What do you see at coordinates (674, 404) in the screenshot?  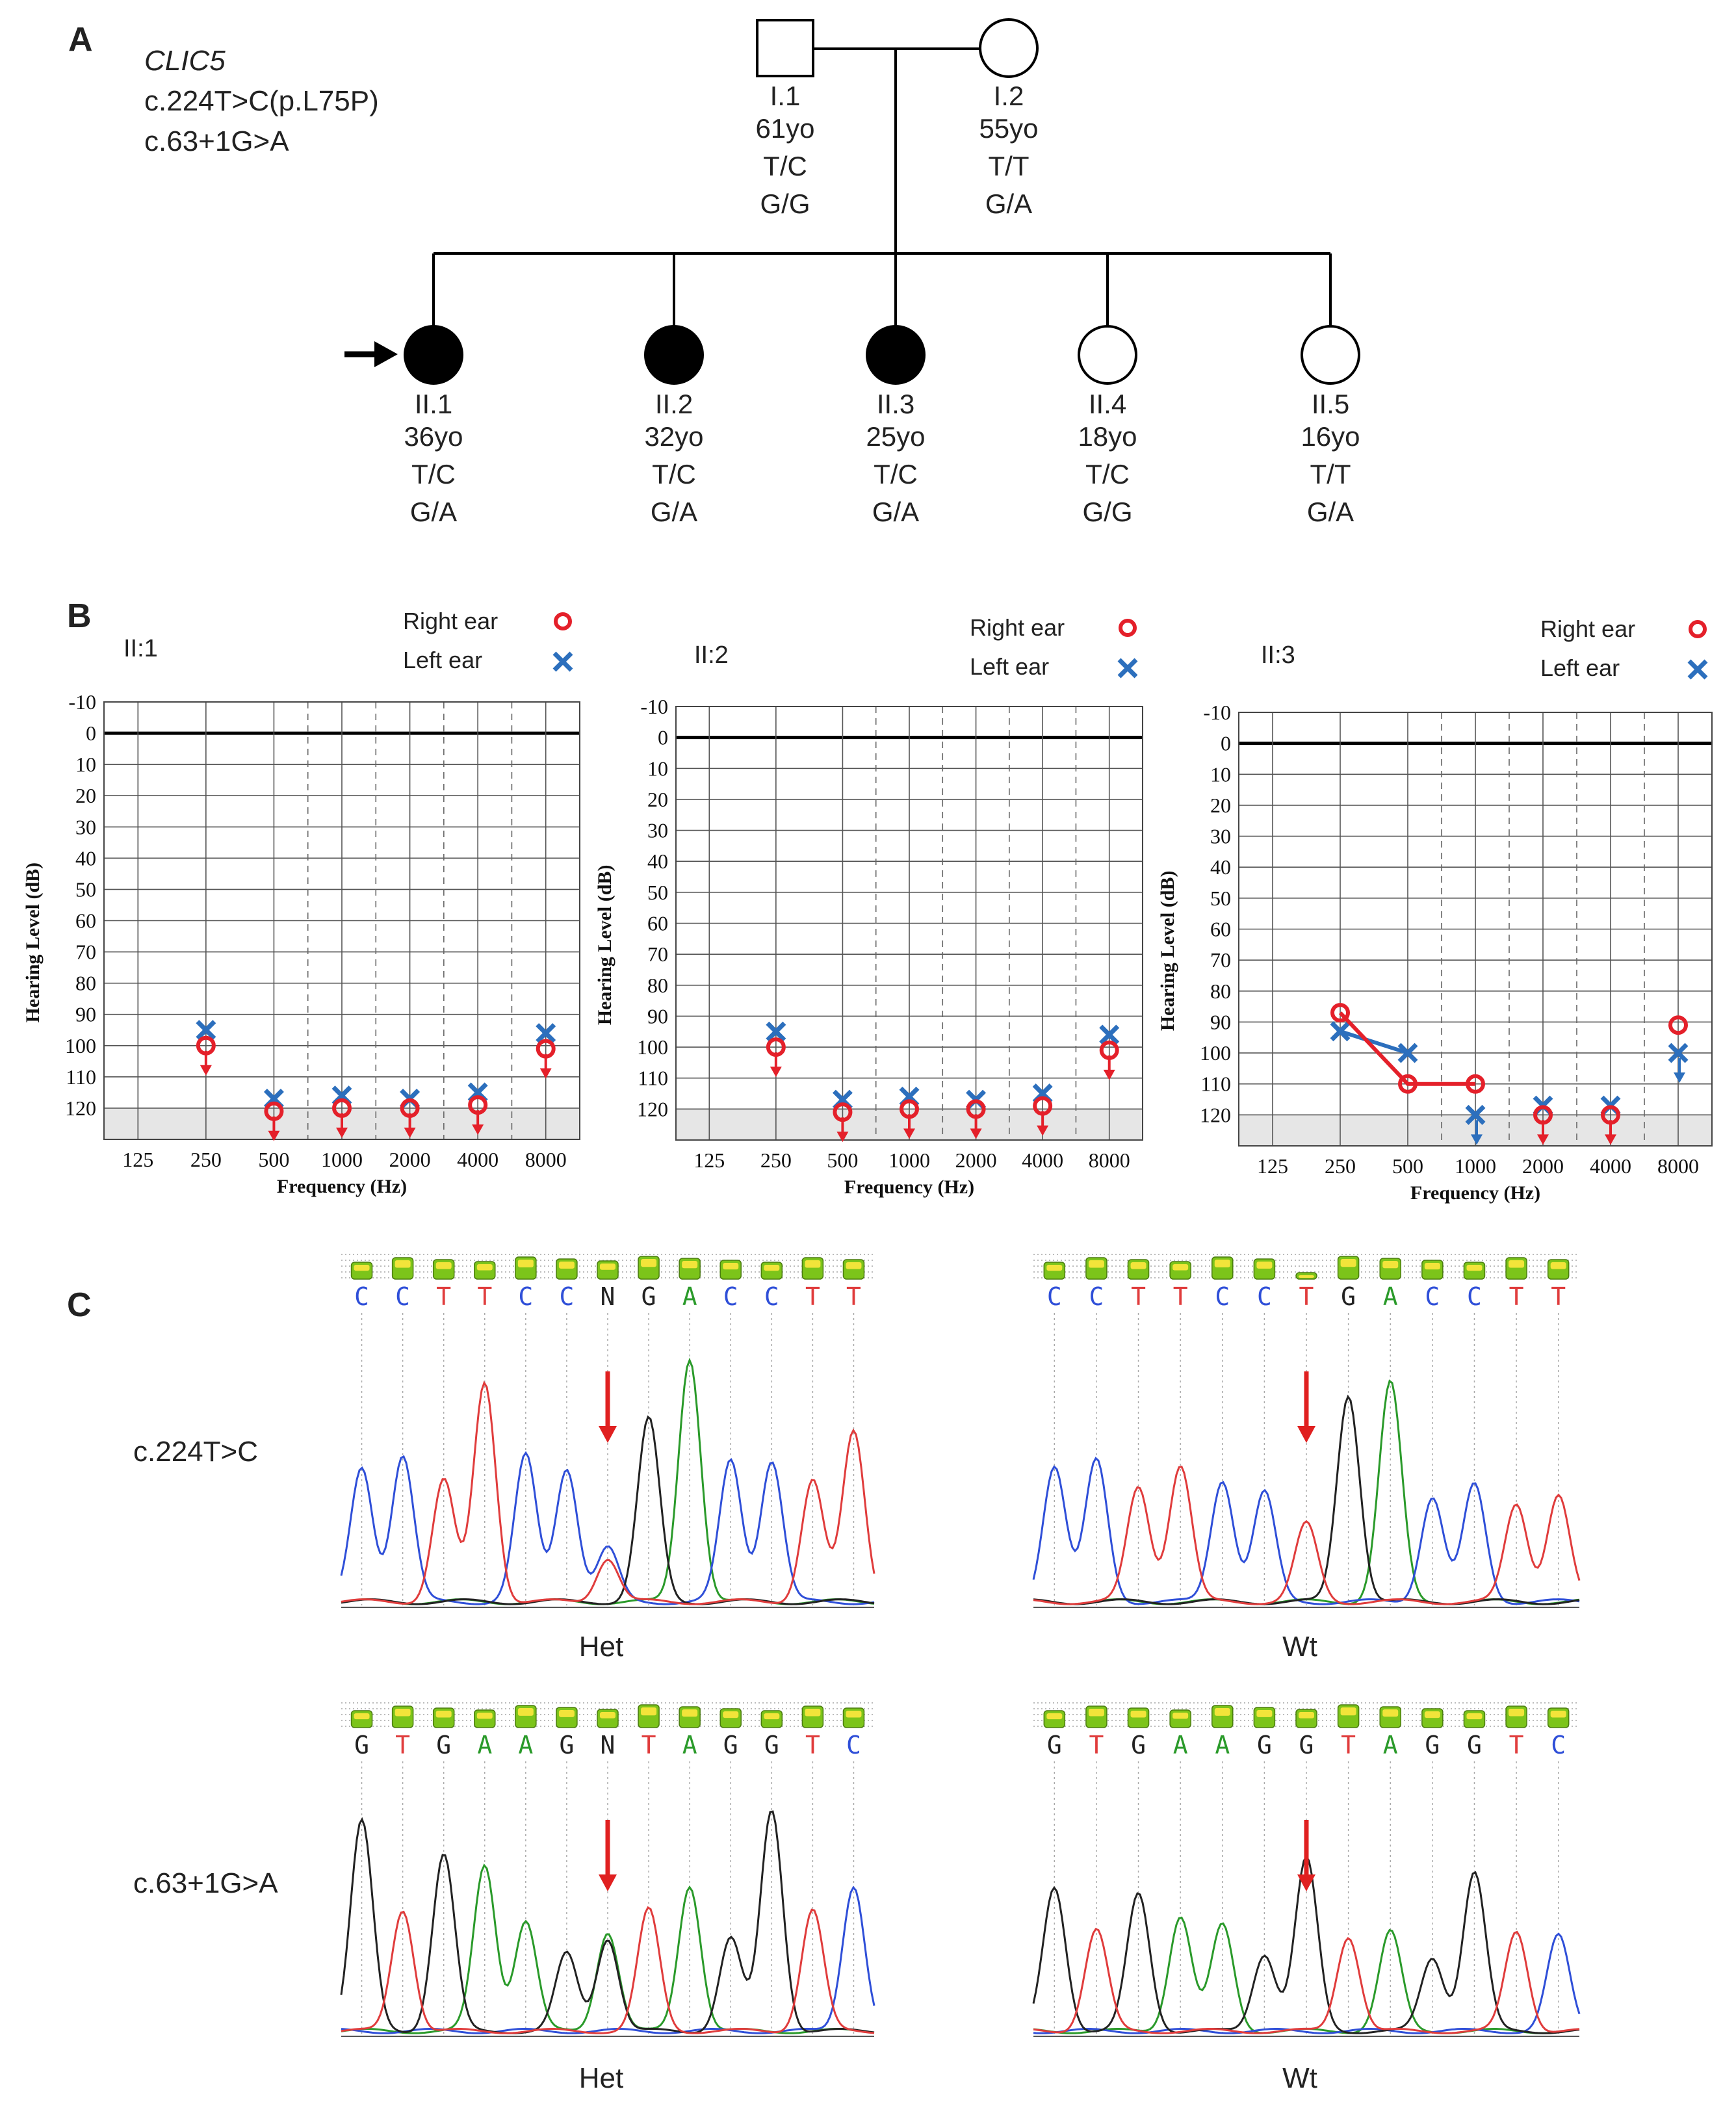 I see `individual-id: II.2` at bounding box center [674, 404].